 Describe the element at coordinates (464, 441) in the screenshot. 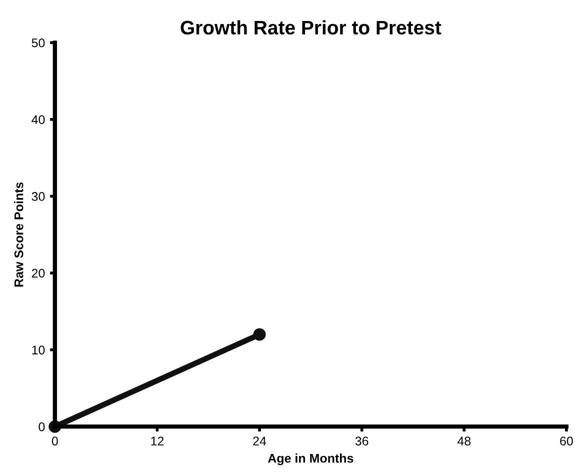

I see `x-tick-label: 48` at that location.